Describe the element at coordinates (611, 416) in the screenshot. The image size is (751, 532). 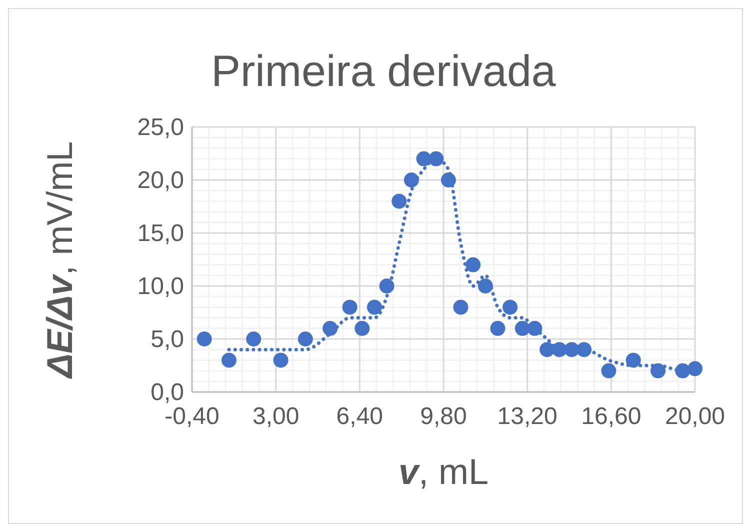
I see `x-tick-label: 16,60` at that location.